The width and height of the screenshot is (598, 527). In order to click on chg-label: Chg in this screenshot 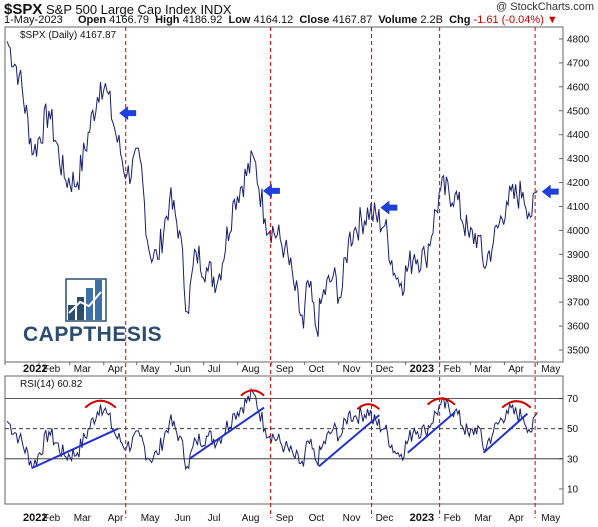, I will do `click(460, 20)`.